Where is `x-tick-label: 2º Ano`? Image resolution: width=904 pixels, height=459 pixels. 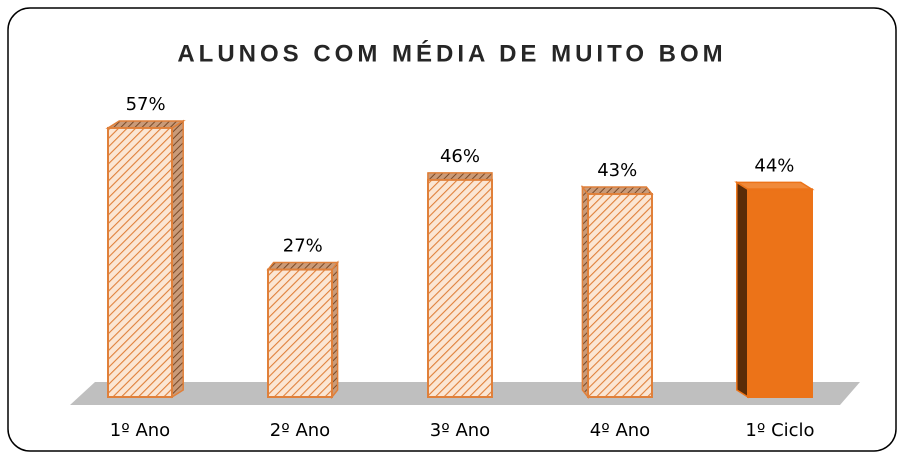
x-tick-label: 2º Ano is located at coordinates (300, 430).